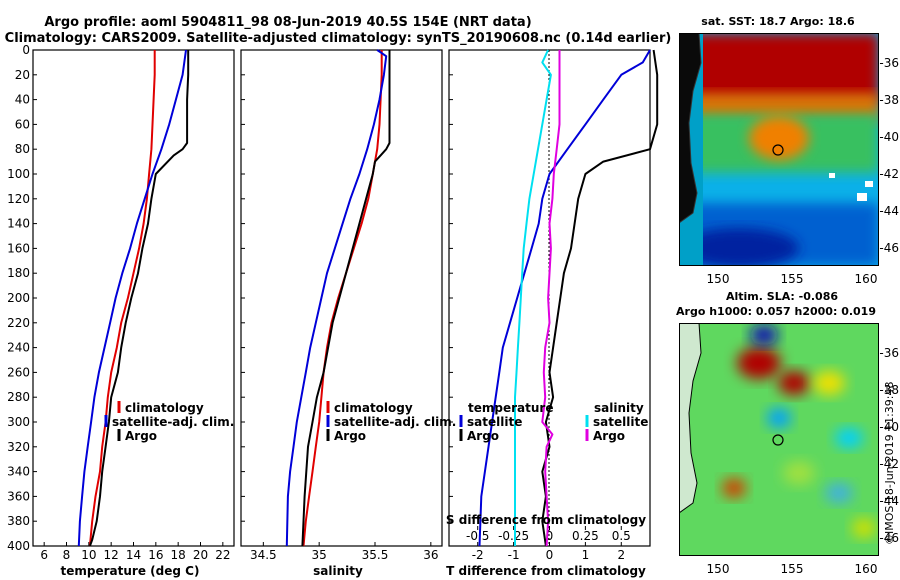  I want to click on series-line-climatology, so click(122, 298).